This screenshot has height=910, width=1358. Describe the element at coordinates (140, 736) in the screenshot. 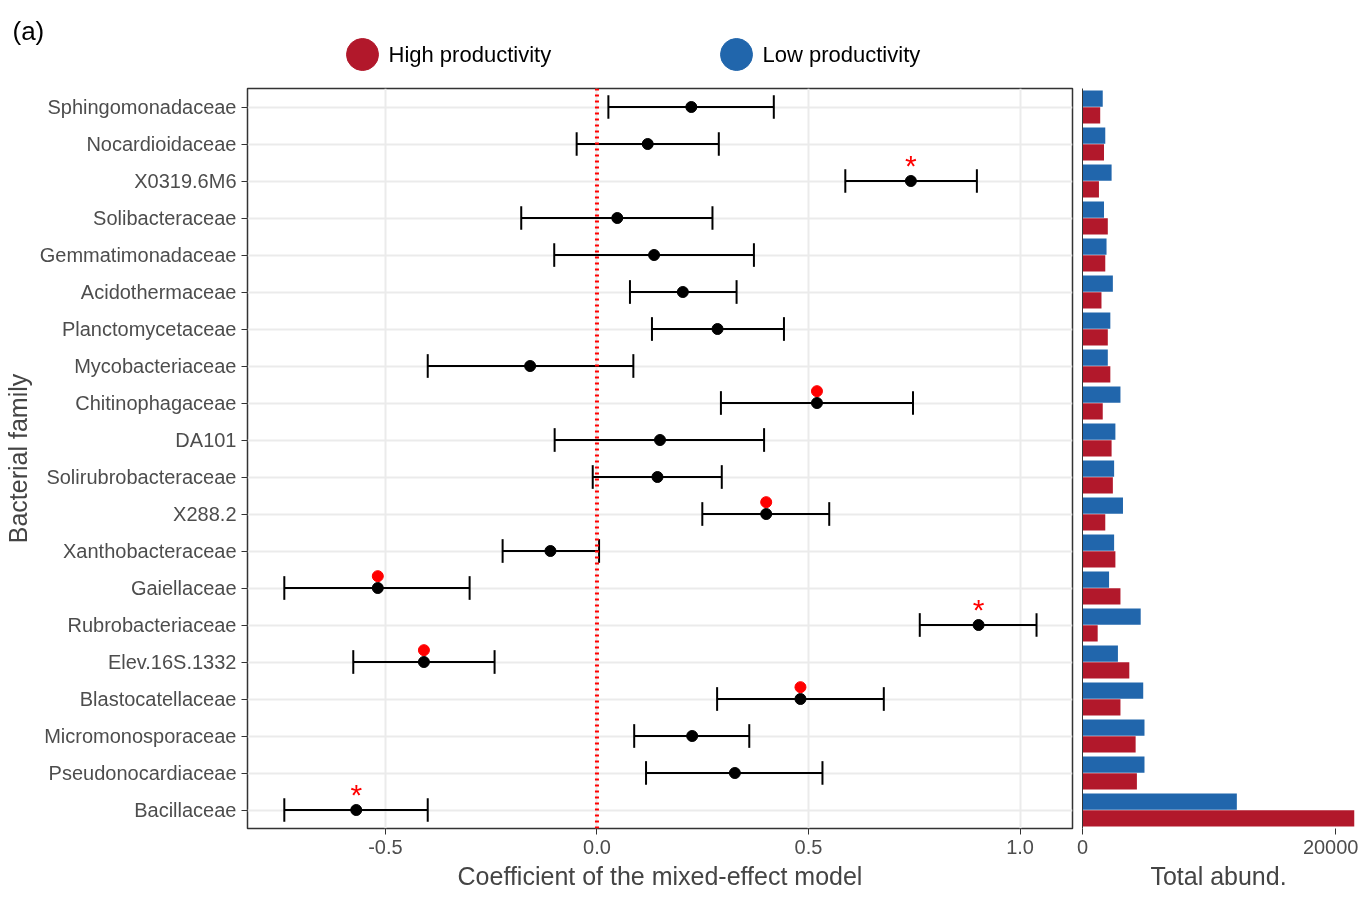

I see `y-tick-label: Micromonosporaceae` at that location.